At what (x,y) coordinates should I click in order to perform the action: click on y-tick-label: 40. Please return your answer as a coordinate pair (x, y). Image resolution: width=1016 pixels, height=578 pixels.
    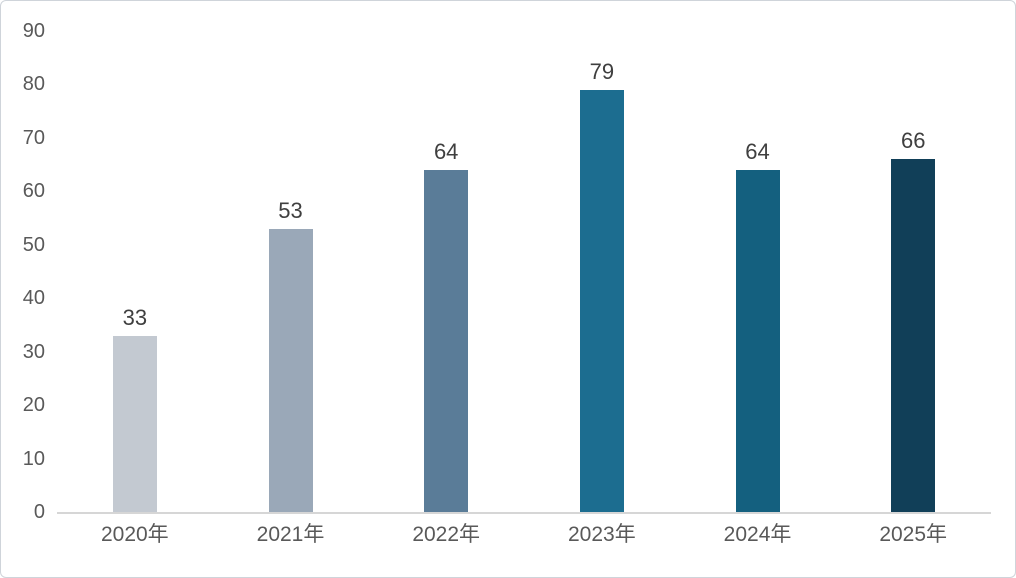
    Looking at the image, I should click on (33, 298).